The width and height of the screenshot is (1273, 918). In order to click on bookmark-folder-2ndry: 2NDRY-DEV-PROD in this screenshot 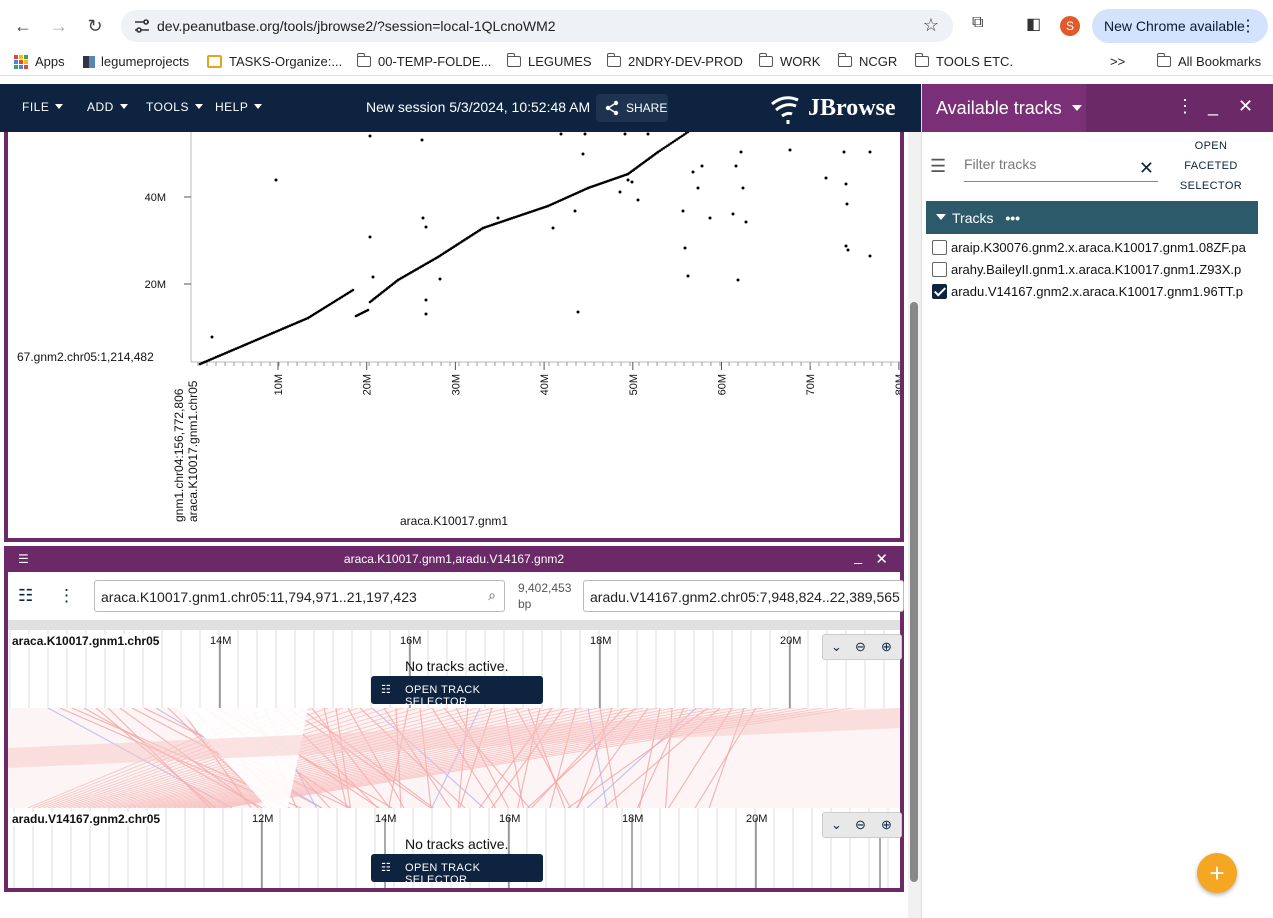, I will do `click(674, 61)`.